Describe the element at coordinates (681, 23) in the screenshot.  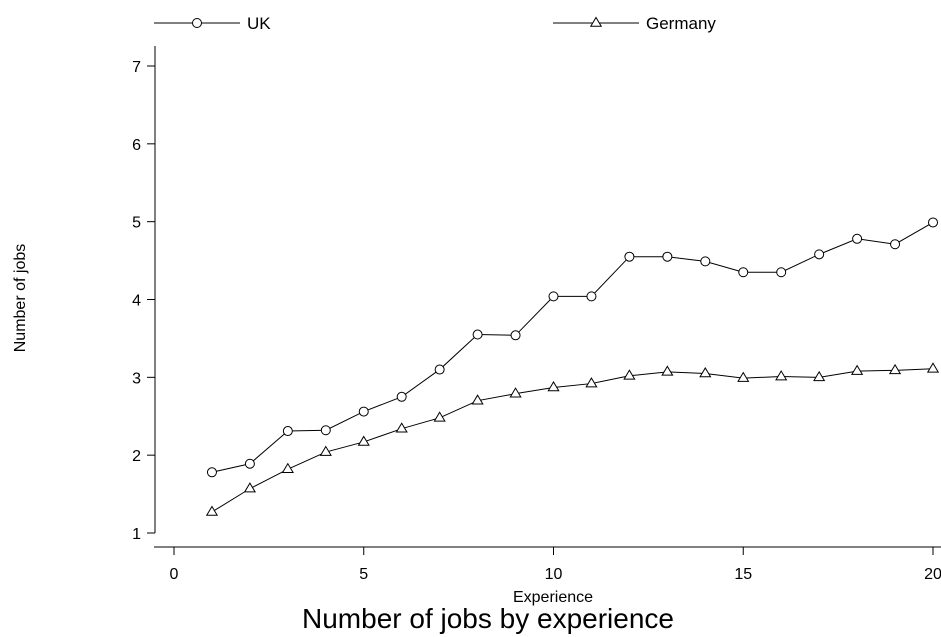
I see `legend-label: Germany` at that location.